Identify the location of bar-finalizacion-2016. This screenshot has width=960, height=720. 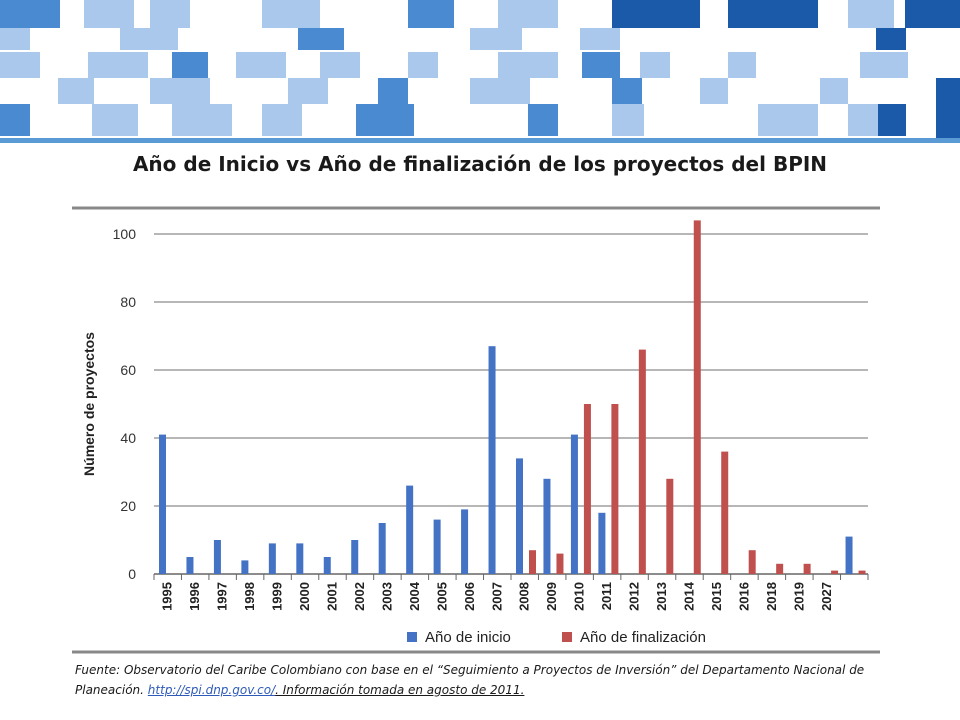
(752, 562).